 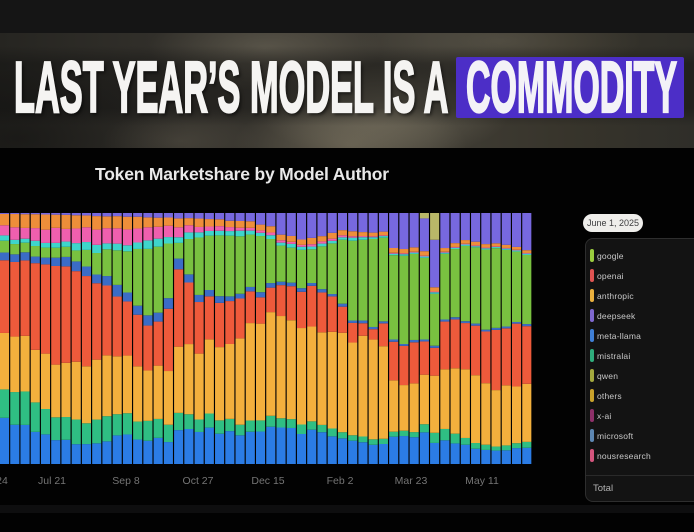 I want to click on svg-text: Jul 21, so click(x=52, y=481).